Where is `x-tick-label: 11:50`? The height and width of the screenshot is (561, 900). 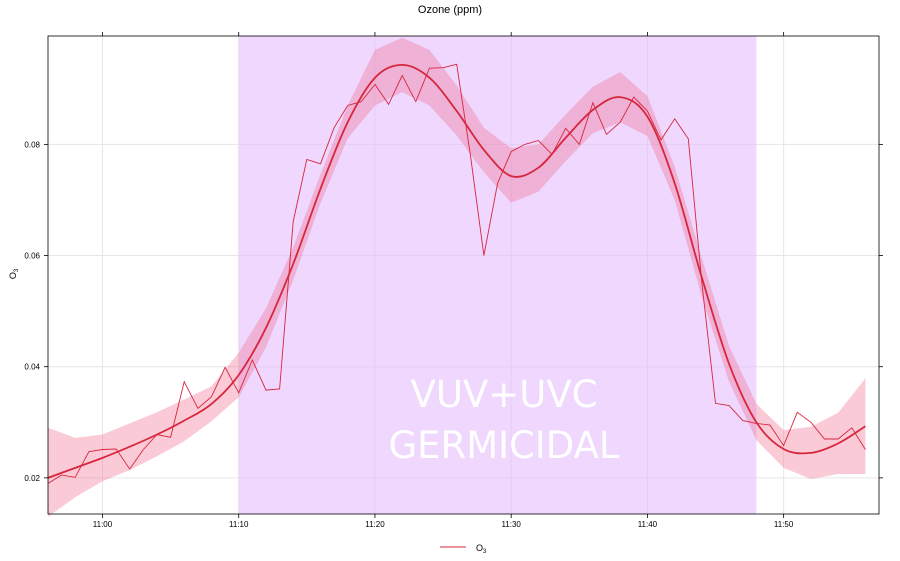 x-tick-label: 11:50 is located at coordinates (784, 524).